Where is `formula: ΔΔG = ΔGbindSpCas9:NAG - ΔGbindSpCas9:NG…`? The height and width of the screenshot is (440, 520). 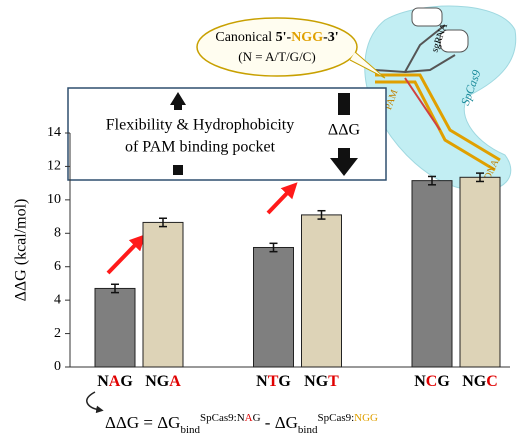
formula: ΔΔG = ΔGbindSpCas9:NAG - ΔGbindSpCas9:NG… is located at coordinates (241, 424).